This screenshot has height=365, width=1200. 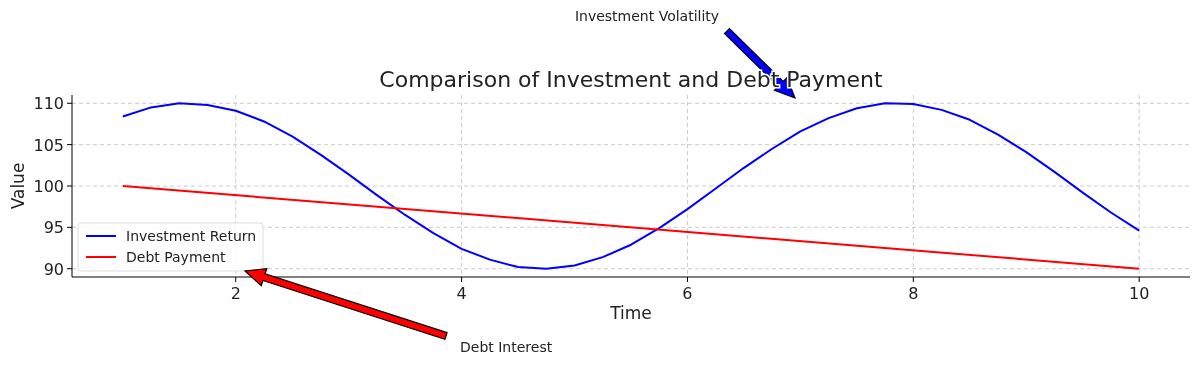 I want to click on text: Investment Volatility, so click(x=647, y=16).